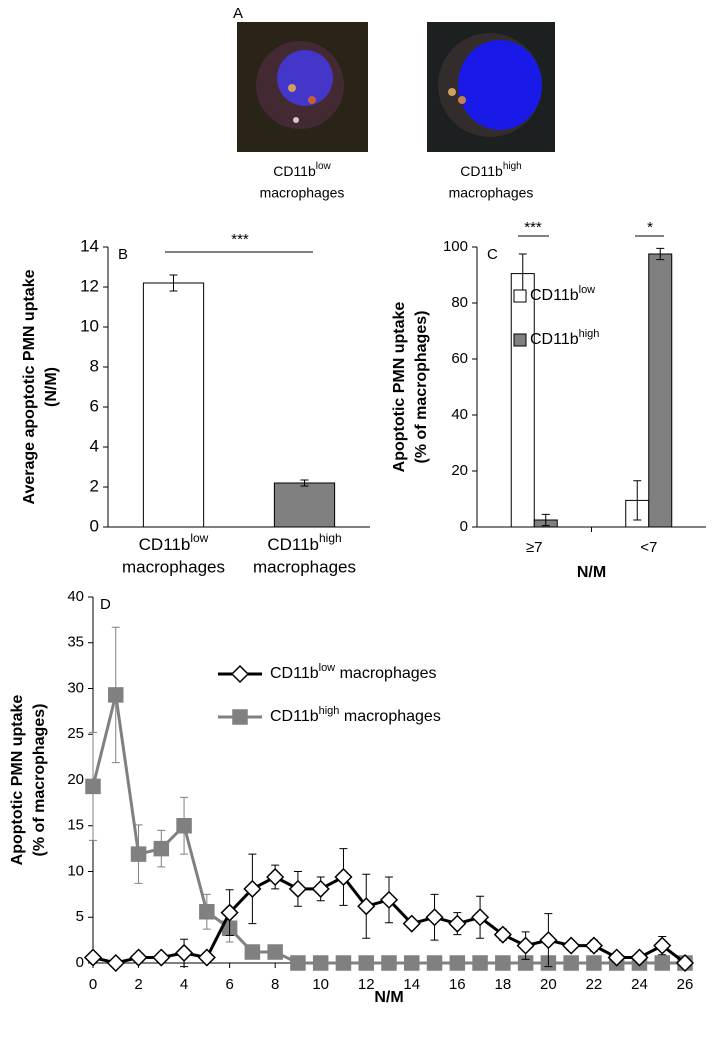 This screenshot has width=715, height=1055. What do you see at coordinates (385, 673) in the screenshot?
I see `legend-label-part: macrophages` at bounding box center [385, 673].